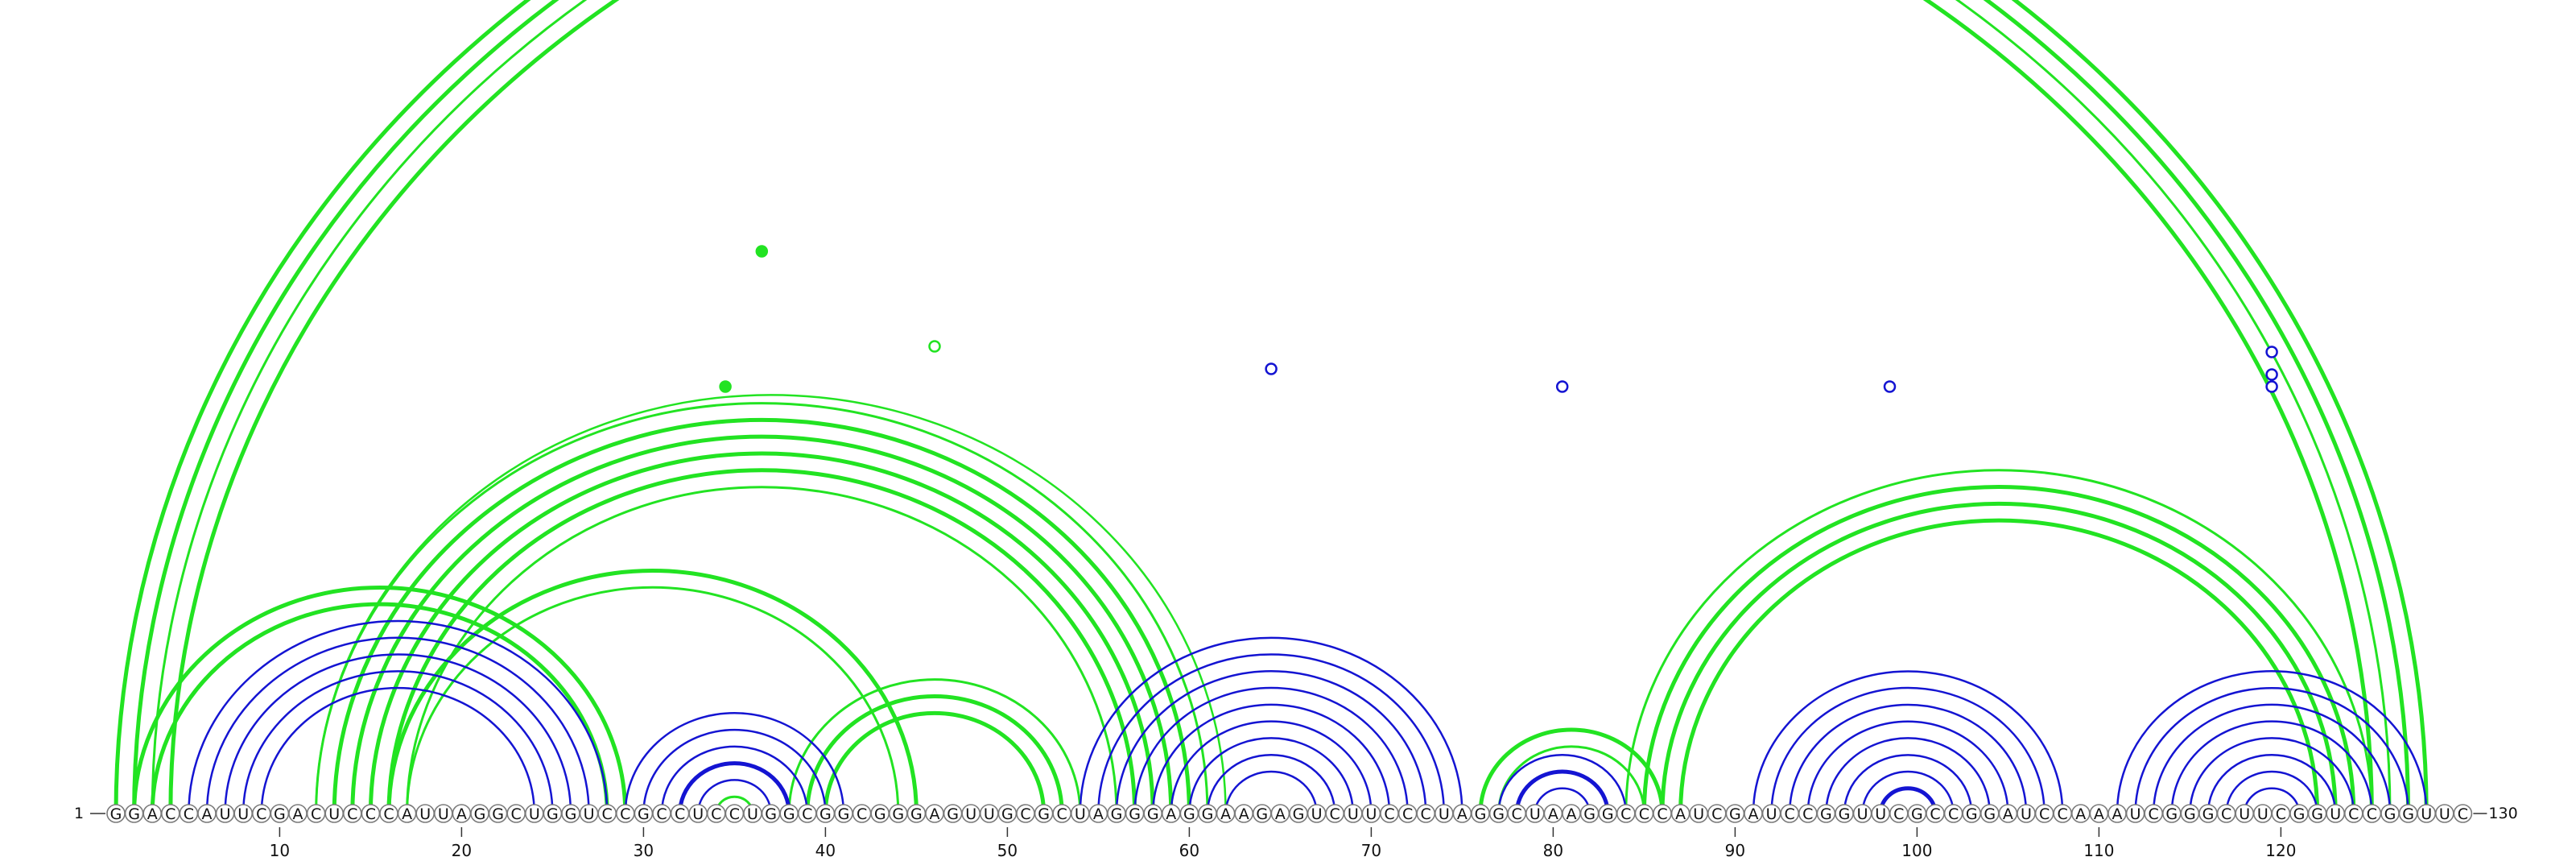  What do you see at coordinates (2098, 849) in the screenshot?
I see `tick-label: 110` at bounding box center [2098, 849].